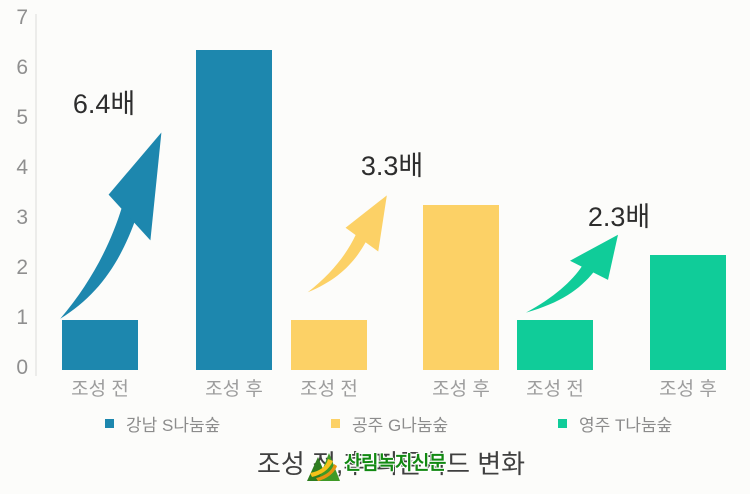  I want to click on multiplier-label: 2.3배, so click(619, 217).